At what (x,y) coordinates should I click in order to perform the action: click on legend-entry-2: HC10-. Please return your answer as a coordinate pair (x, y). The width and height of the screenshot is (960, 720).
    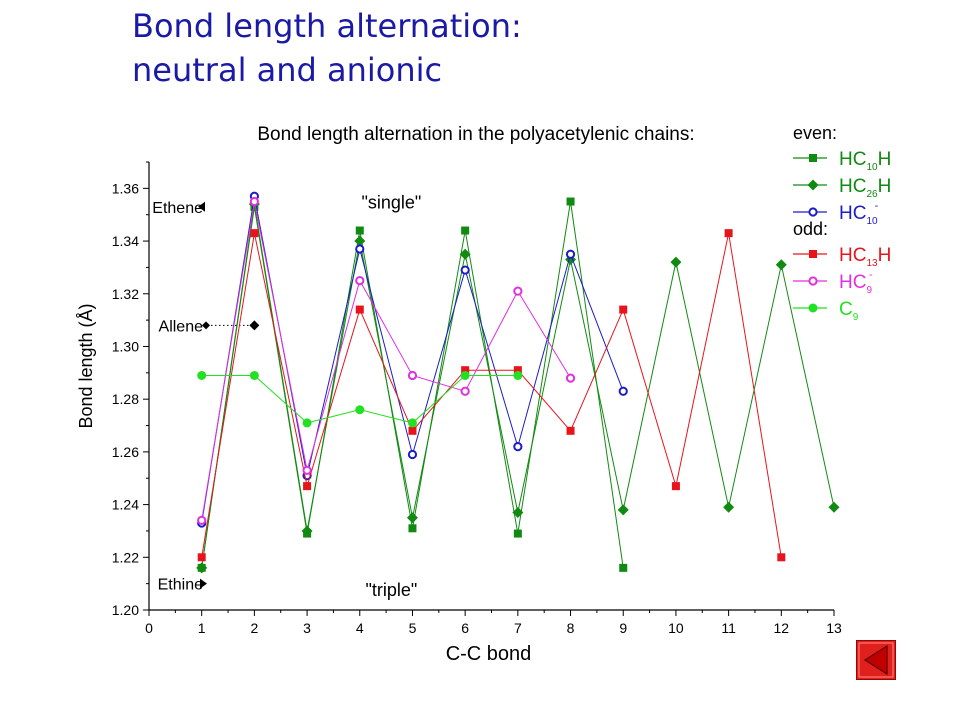
    Looking at the image, I should click on (836, 213).